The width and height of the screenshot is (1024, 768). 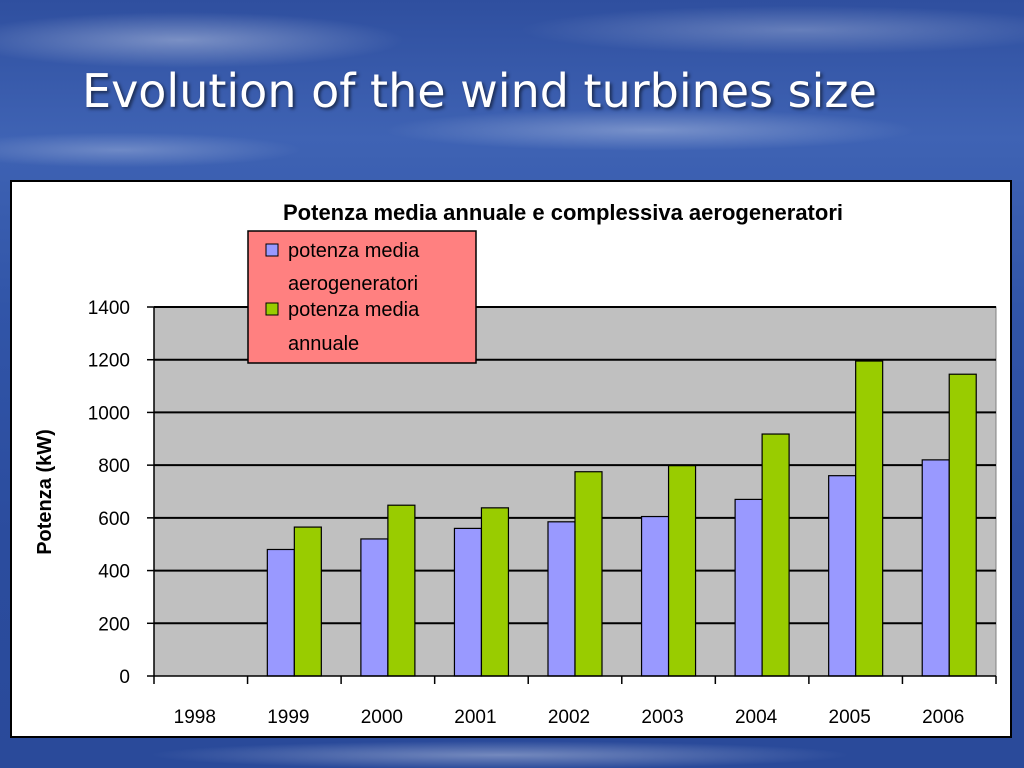 I want to click on bar-aerogeneratori-2003, so click(x=655, y=596).